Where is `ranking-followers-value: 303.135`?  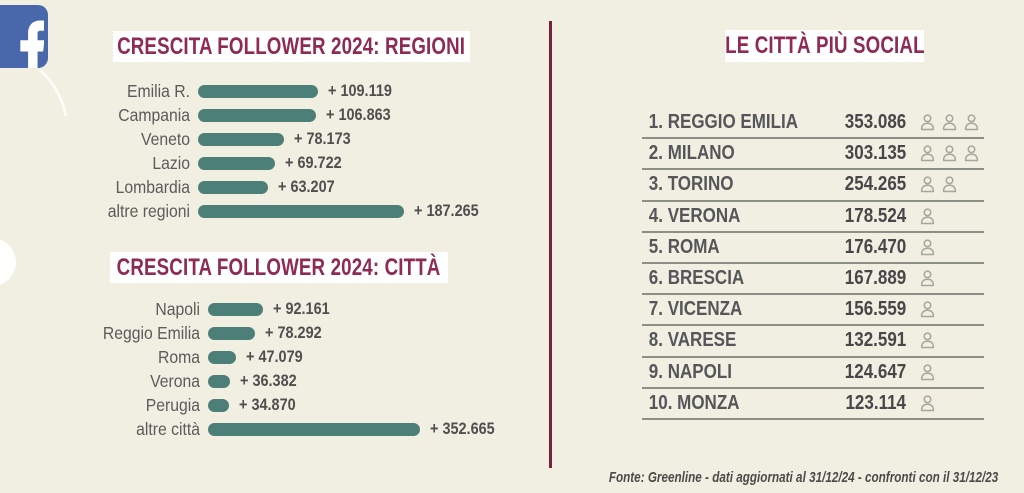
ranking-followers-value: 303.135 is located at coordinates (875, 153).